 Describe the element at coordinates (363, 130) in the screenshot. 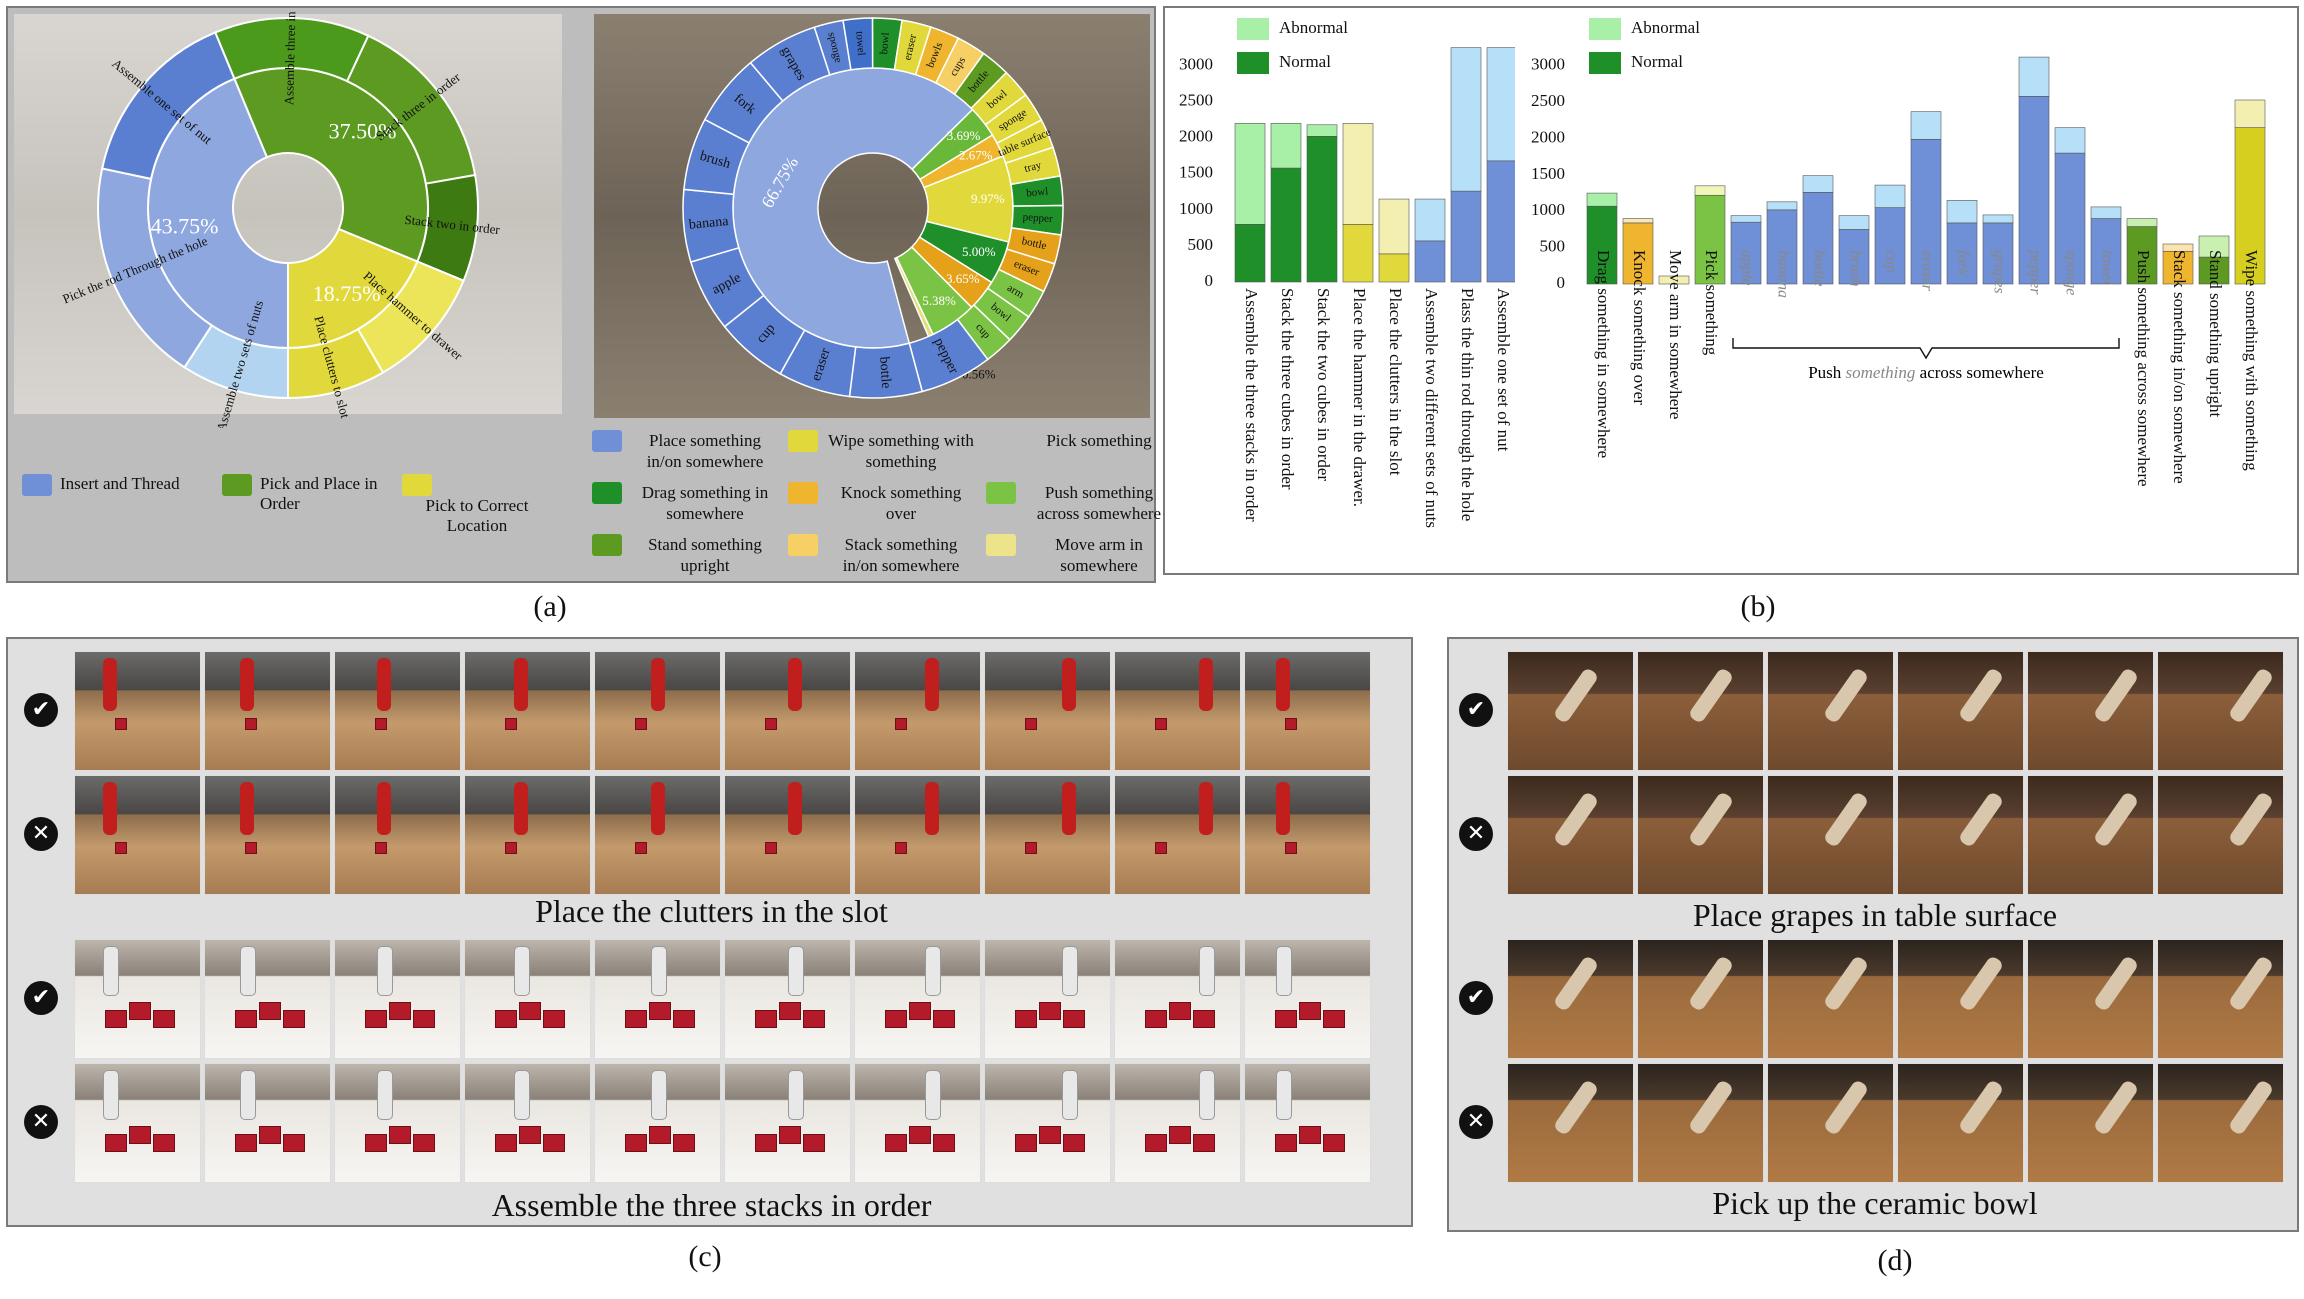

I see `sunburst-inner-label: 37.50%` at that location.